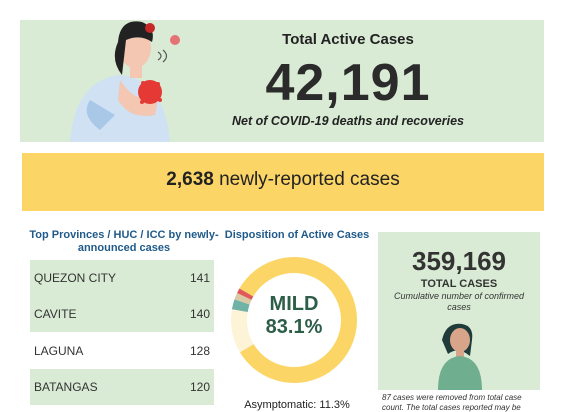  What do you see at coordinates (122, 351) in the screenshot?
I see `province-row: LAGUNA 128` at bounding box center [122, 351].